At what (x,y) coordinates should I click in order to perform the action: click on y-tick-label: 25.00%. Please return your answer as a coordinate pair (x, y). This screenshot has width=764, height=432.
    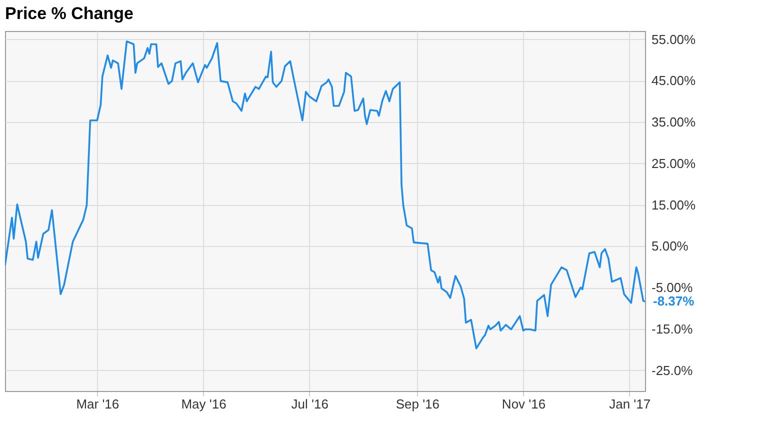
    Looking at the image, I should click on (674, 163).